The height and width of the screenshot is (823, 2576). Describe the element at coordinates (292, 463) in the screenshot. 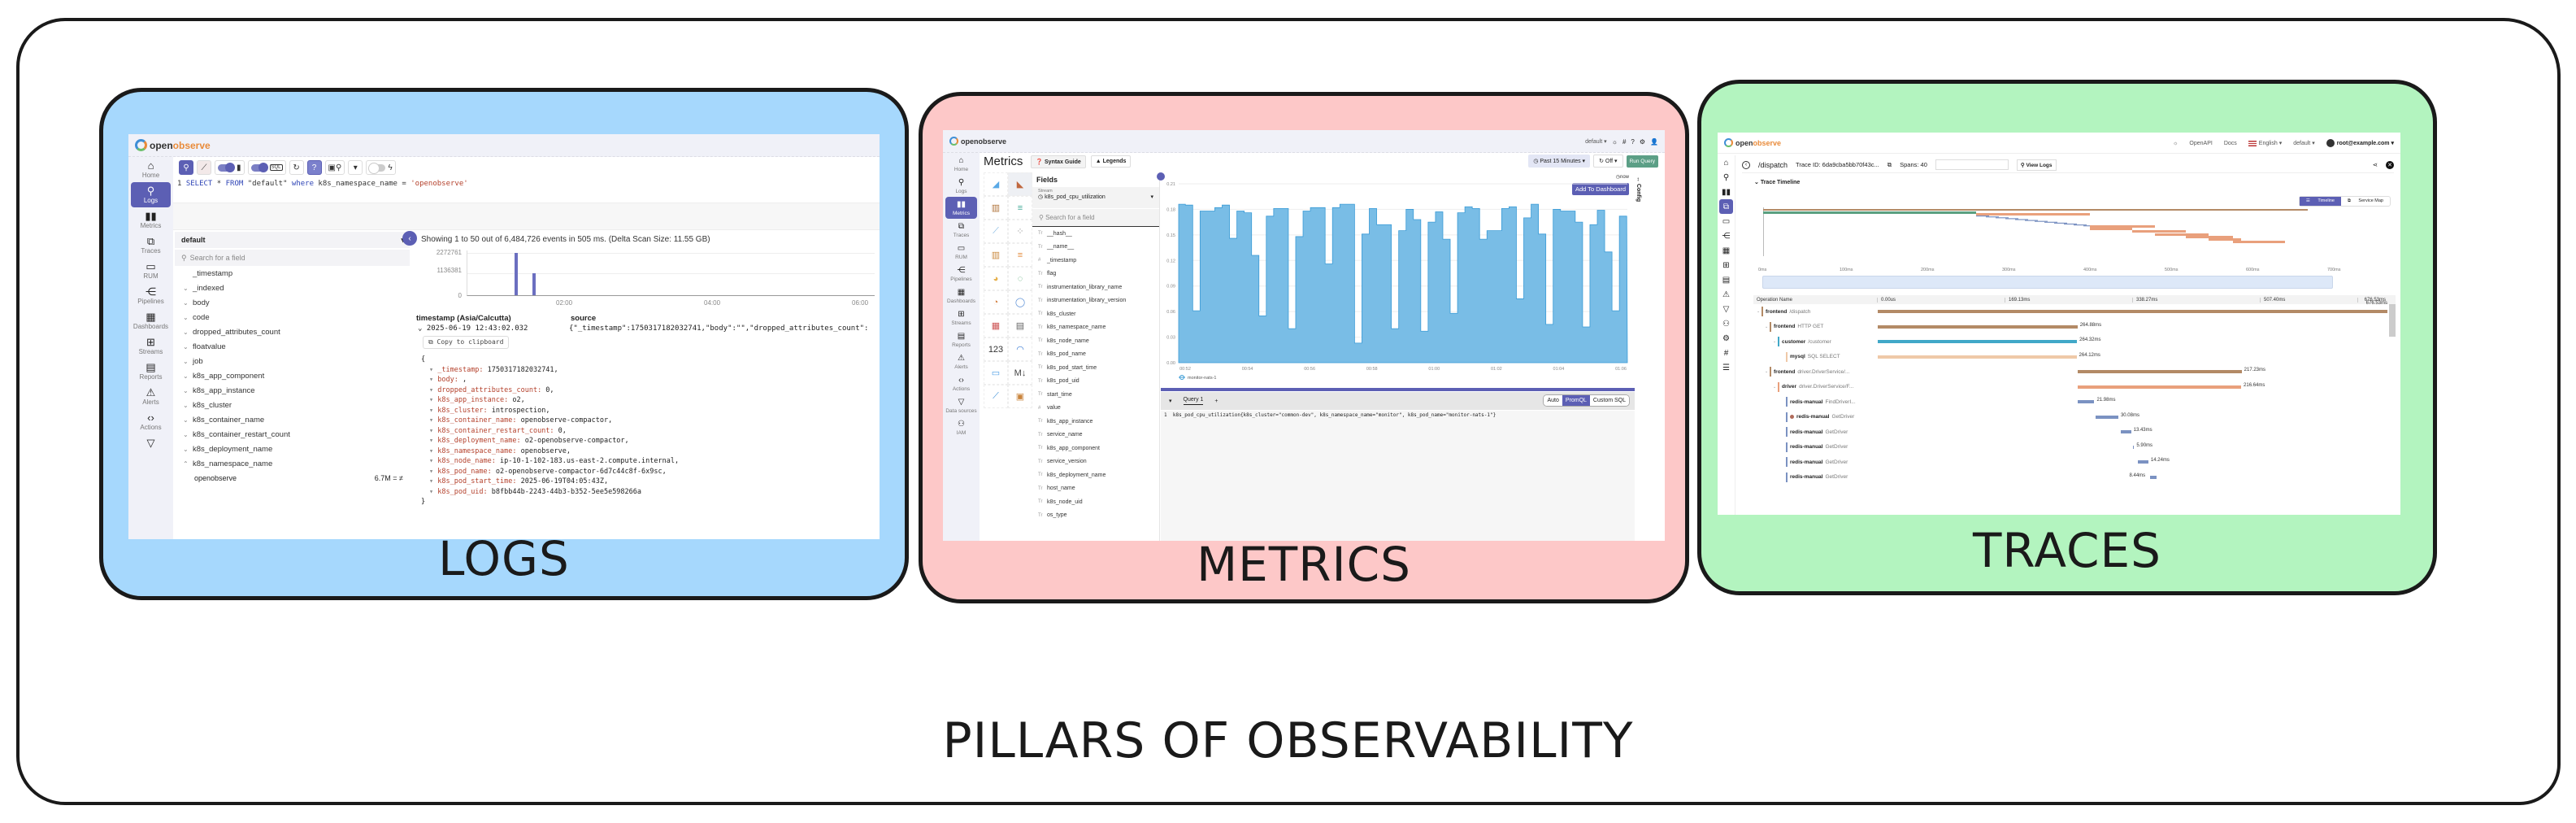

I see `field-item: ⌃ k8s_namespace_name` at that location.